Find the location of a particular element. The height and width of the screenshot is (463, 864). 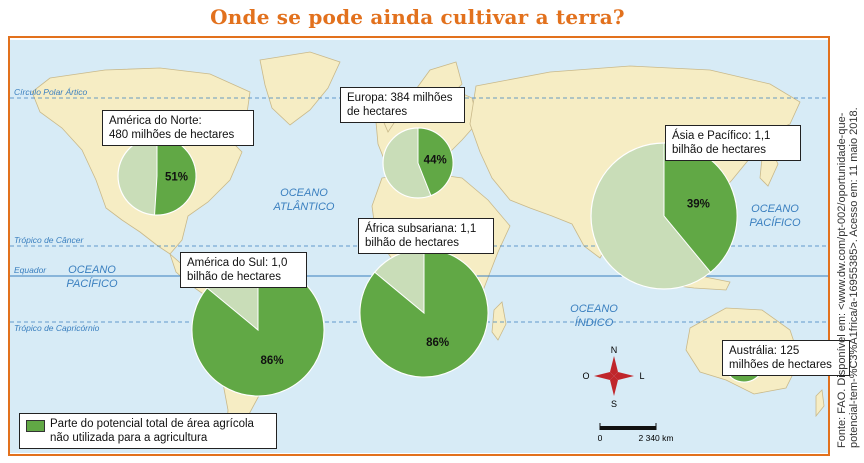

atlantic-ocean-label-2: ATLÂNTICO is located at coordinates (304, 206).